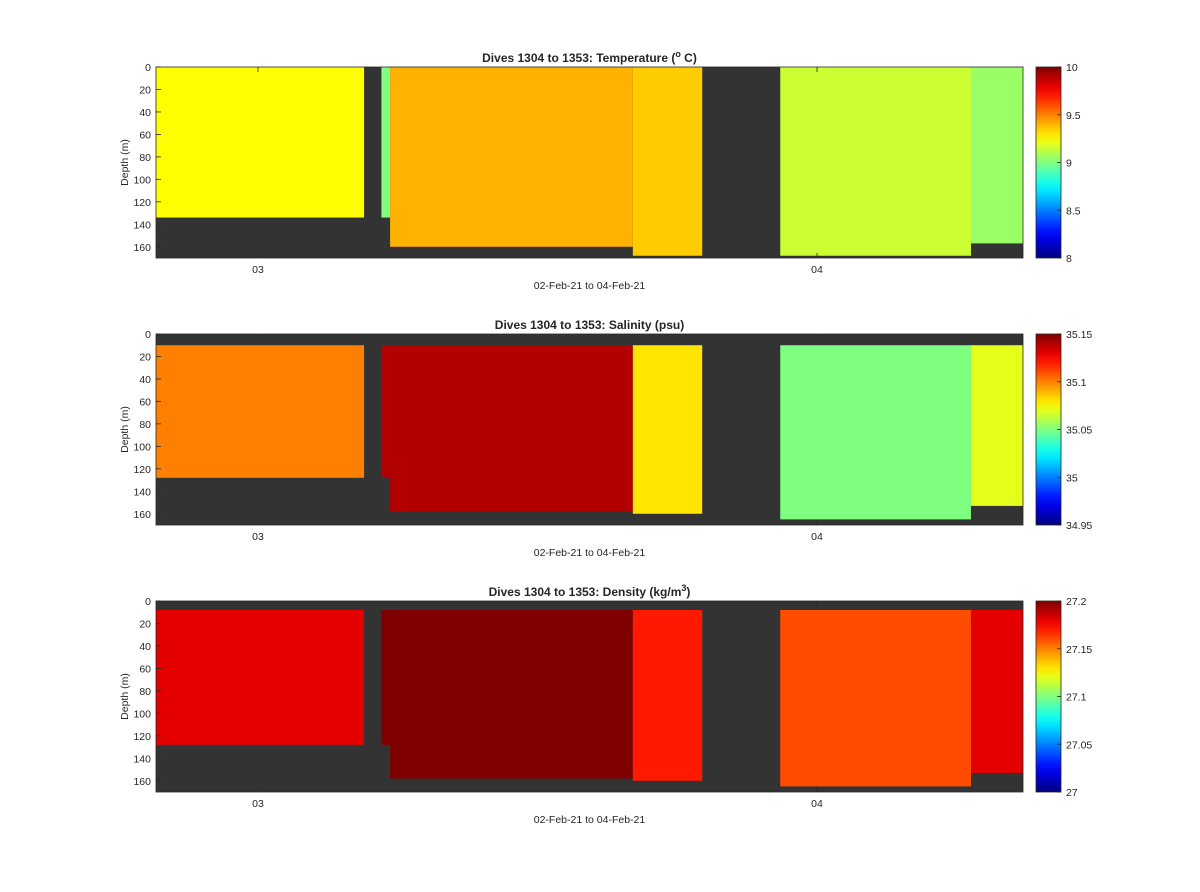  What do you see at coordinates (1069, 164) in the screenshot?
I see `colorbar-tick-label: 9` at bounding box center [1069, 164].